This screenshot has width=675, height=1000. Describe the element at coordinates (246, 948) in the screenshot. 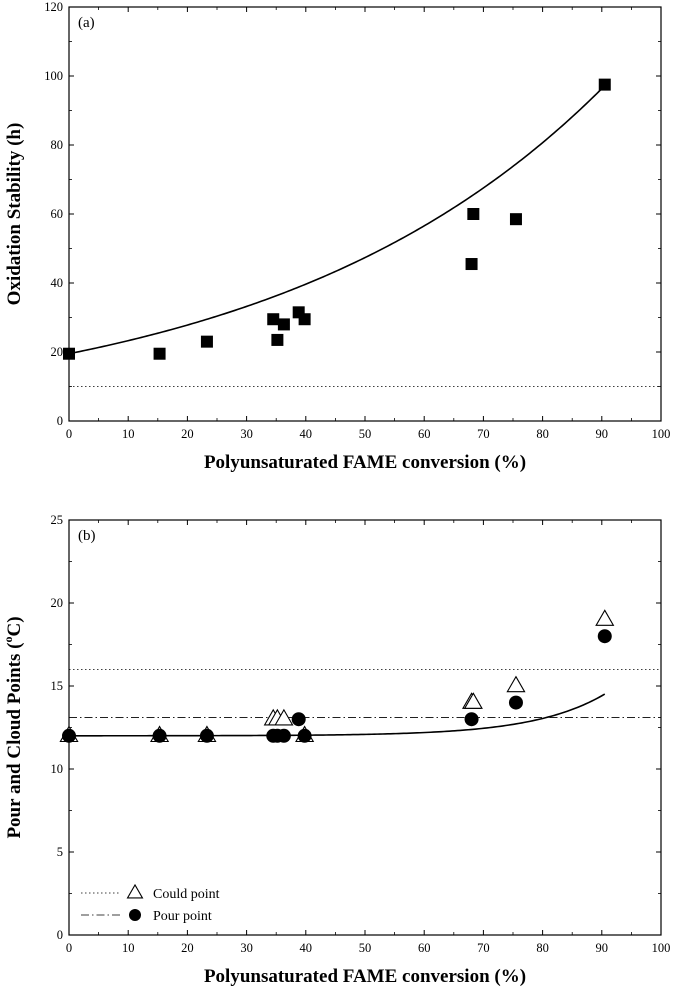

I see `panel-b-x-tick-label: 30` at that location.